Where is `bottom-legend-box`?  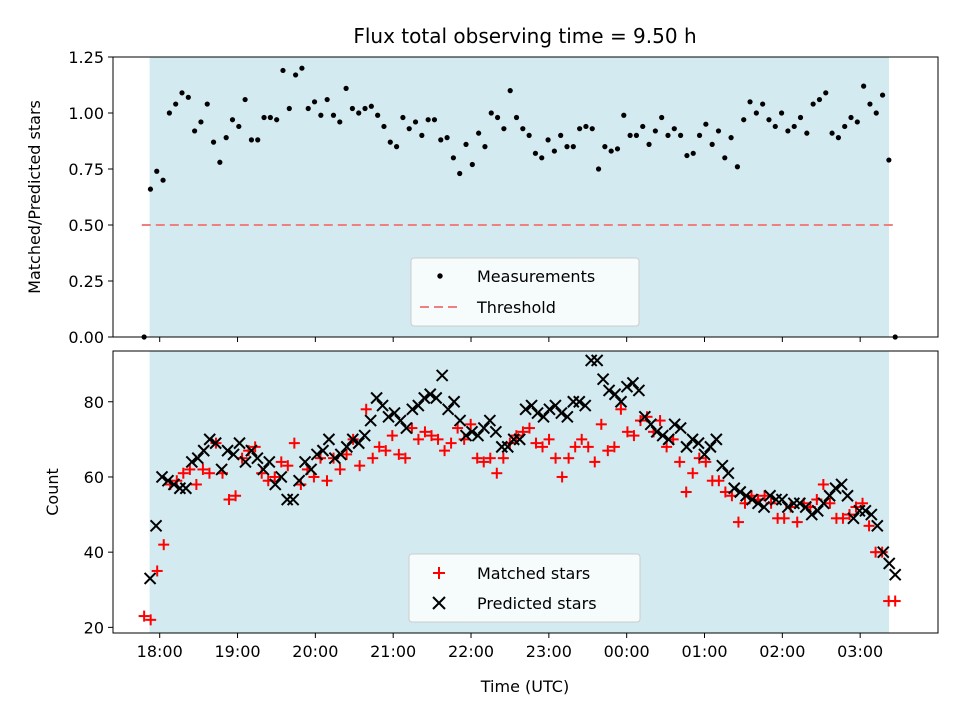
bottom-legend-box is located at coordinates (524, 588).